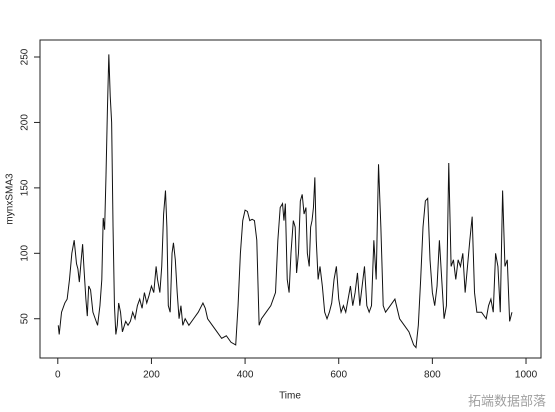 The width and height of the screenshot is (555, 412). Describe the element at coordinates (151, 375) in the screenshot. I see `x-tick-label: 200` at that location.